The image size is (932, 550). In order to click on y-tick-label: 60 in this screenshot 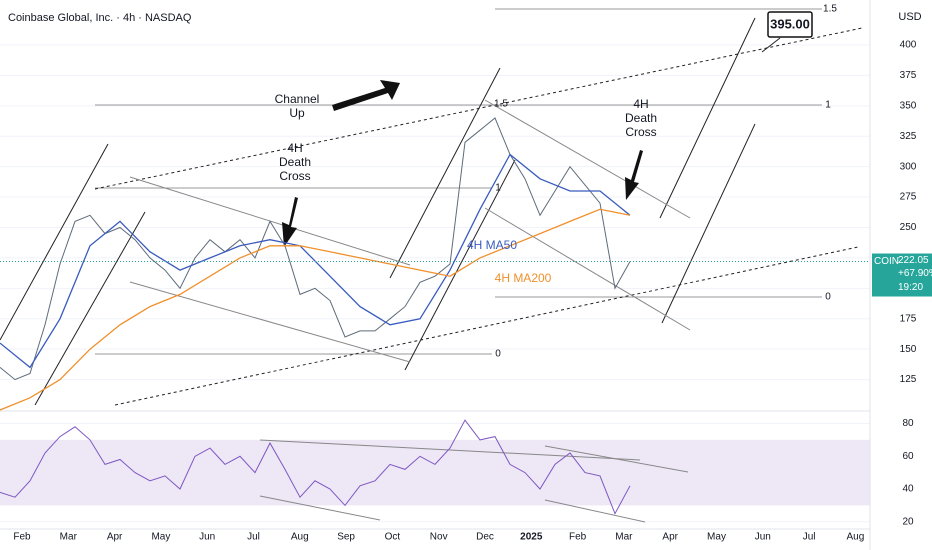, I will do `click(908, 456)`.